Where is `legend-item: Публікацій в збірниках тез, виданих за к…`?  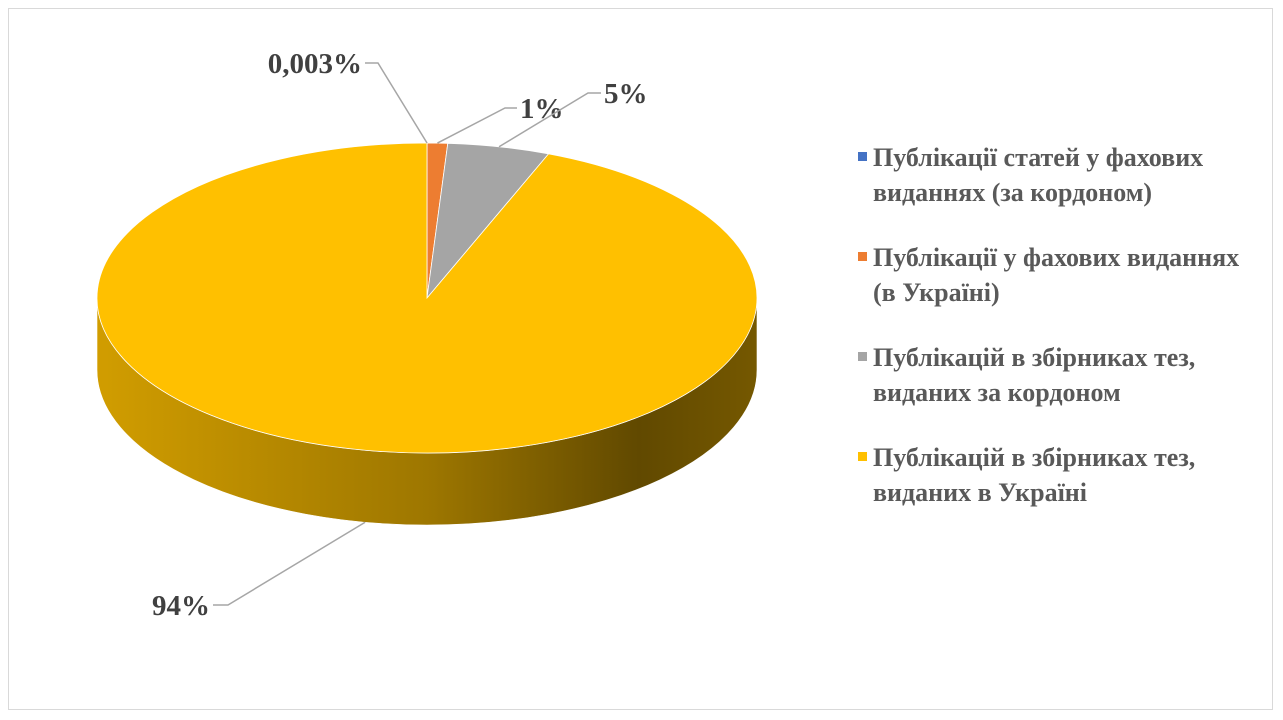 legend-item: Публікацій в збірниках тез, виданих за к… is located at coordinates (1053, 375).